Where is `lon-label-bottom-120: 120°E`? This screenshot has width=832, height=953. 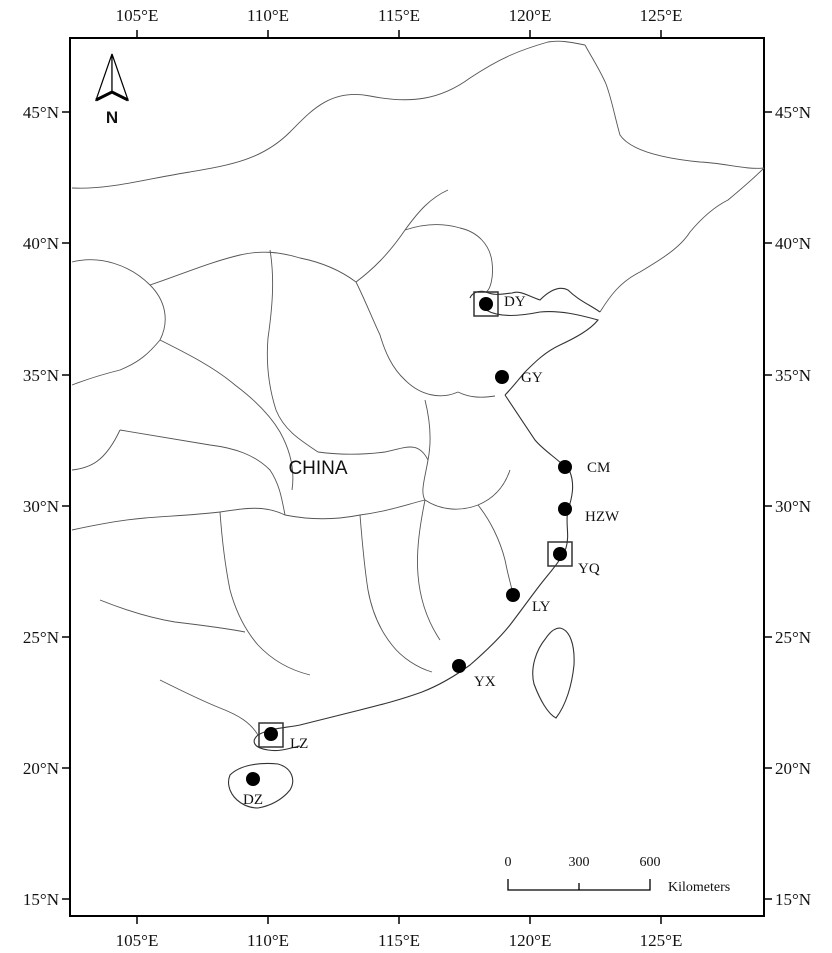
lon-label-bottom-120: 120°E is located at coordinates (530, 940).